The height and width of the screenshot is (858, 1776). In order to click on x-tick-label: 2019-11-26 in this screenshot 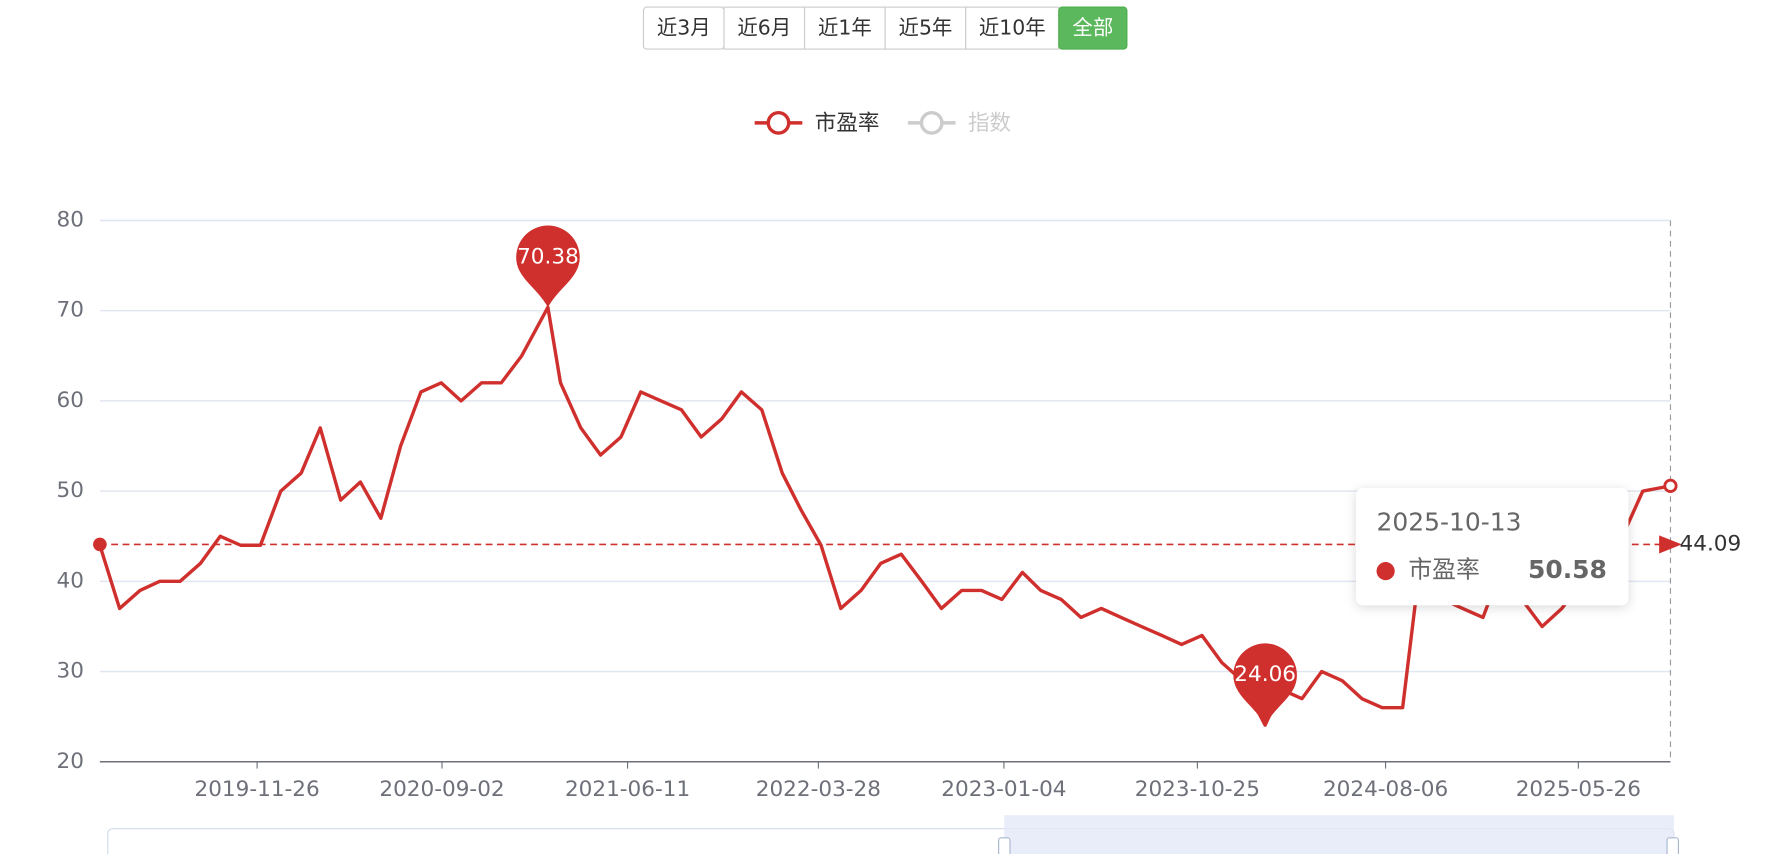, I will do `click(257, 789)`.